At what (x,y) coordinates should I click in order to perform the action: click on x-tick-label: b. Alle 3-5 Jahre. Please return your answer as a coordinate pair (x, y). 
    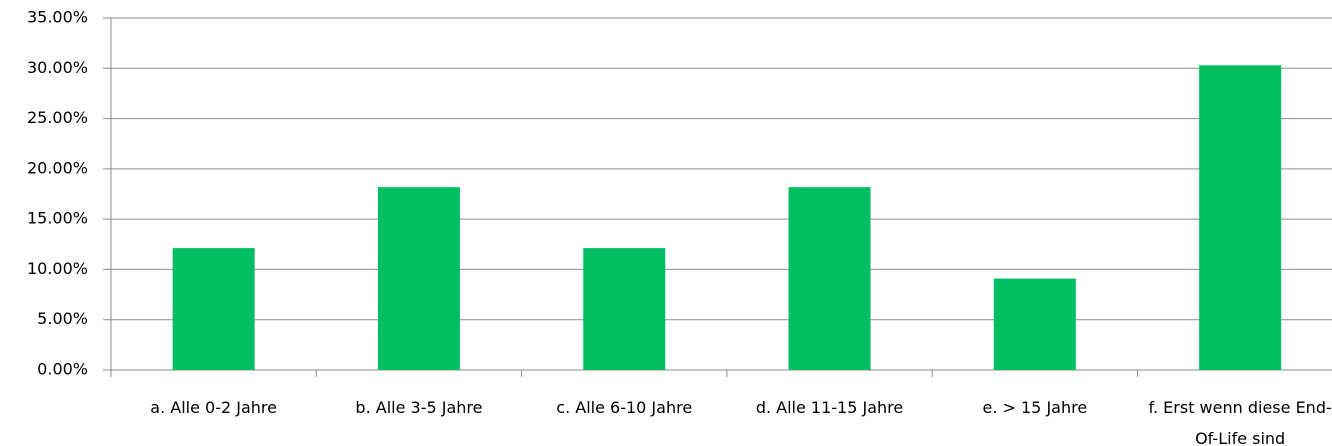
    Looking at the image, I should click on (419, 407).